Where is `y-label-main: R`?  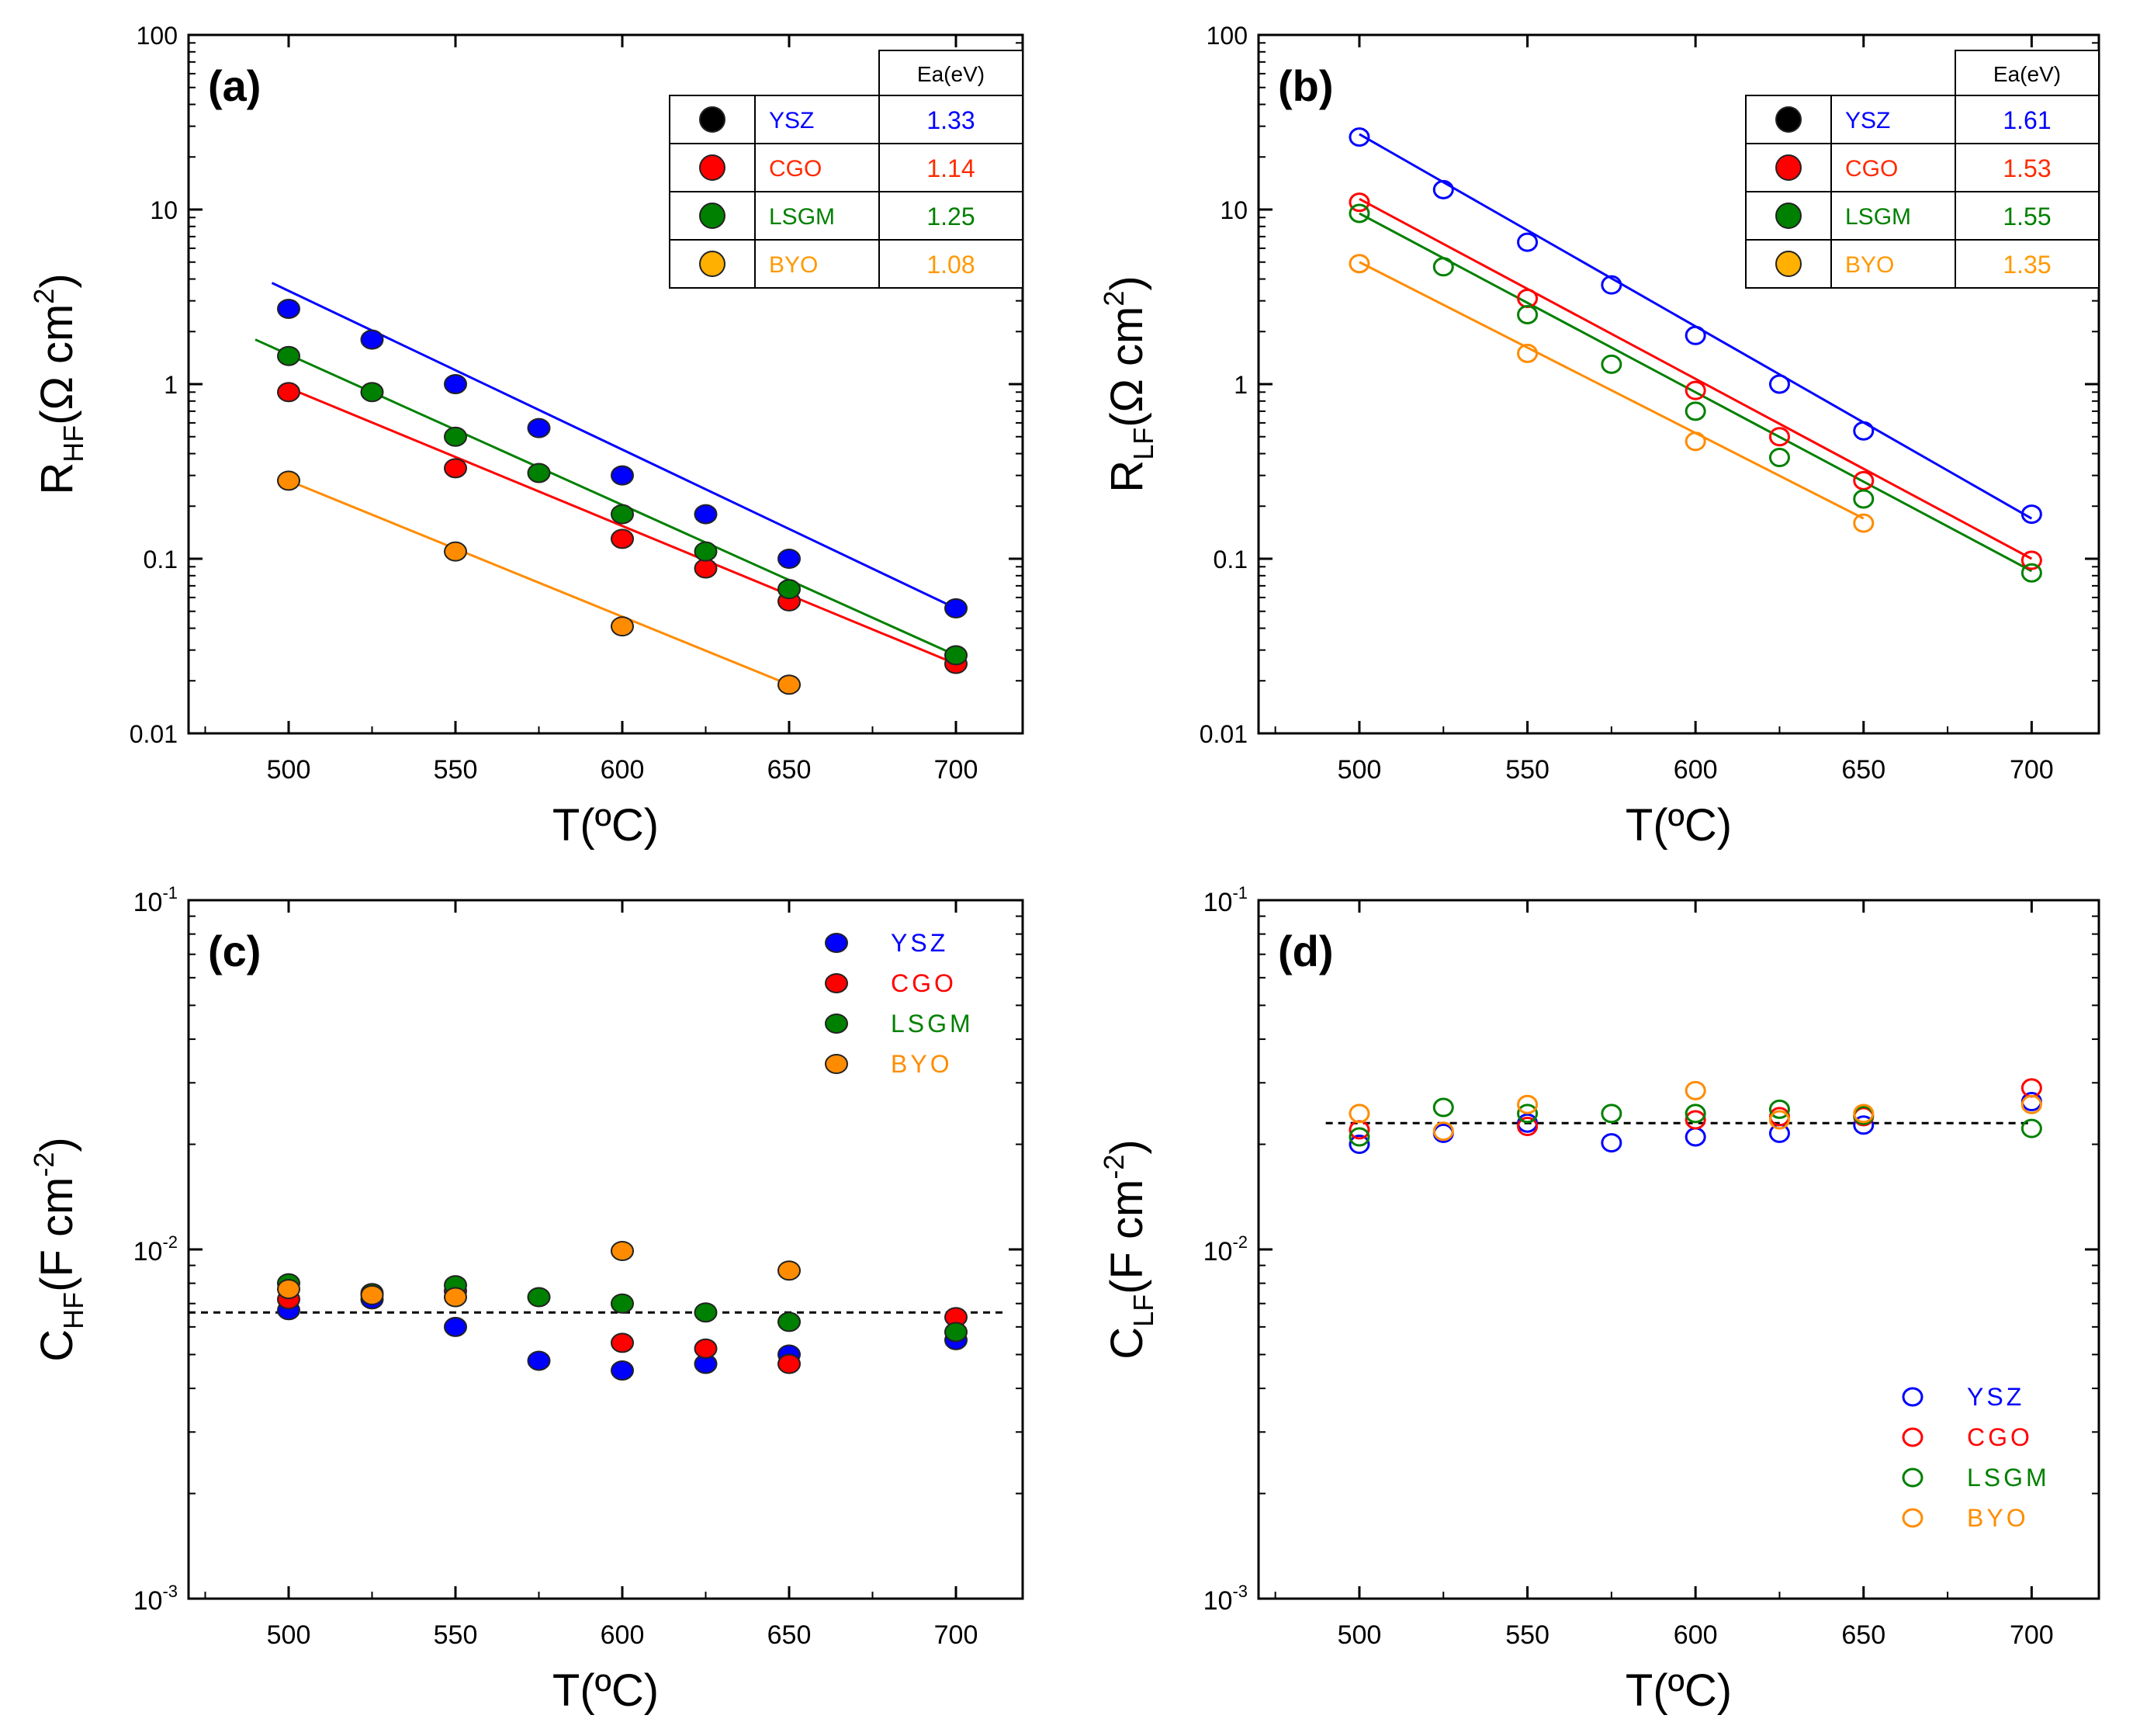 y-label-main: R is located at coordinates (1127, 476).